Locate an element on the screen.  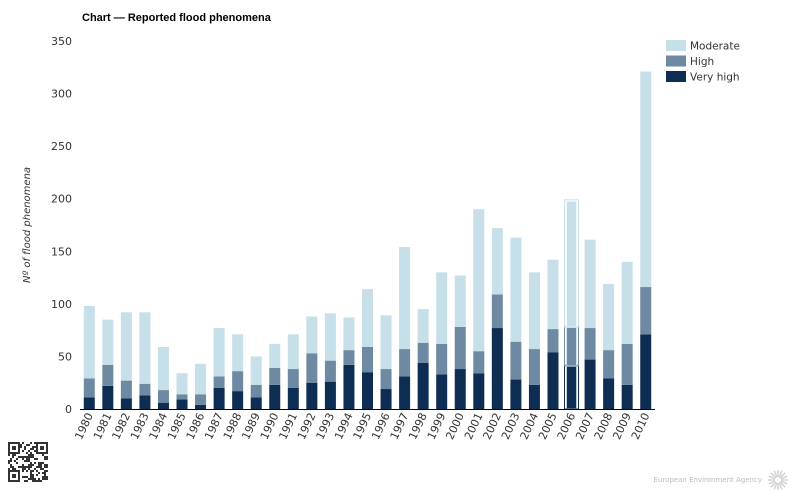
bar-very-high-1992 is located at coordinates (312, 395).